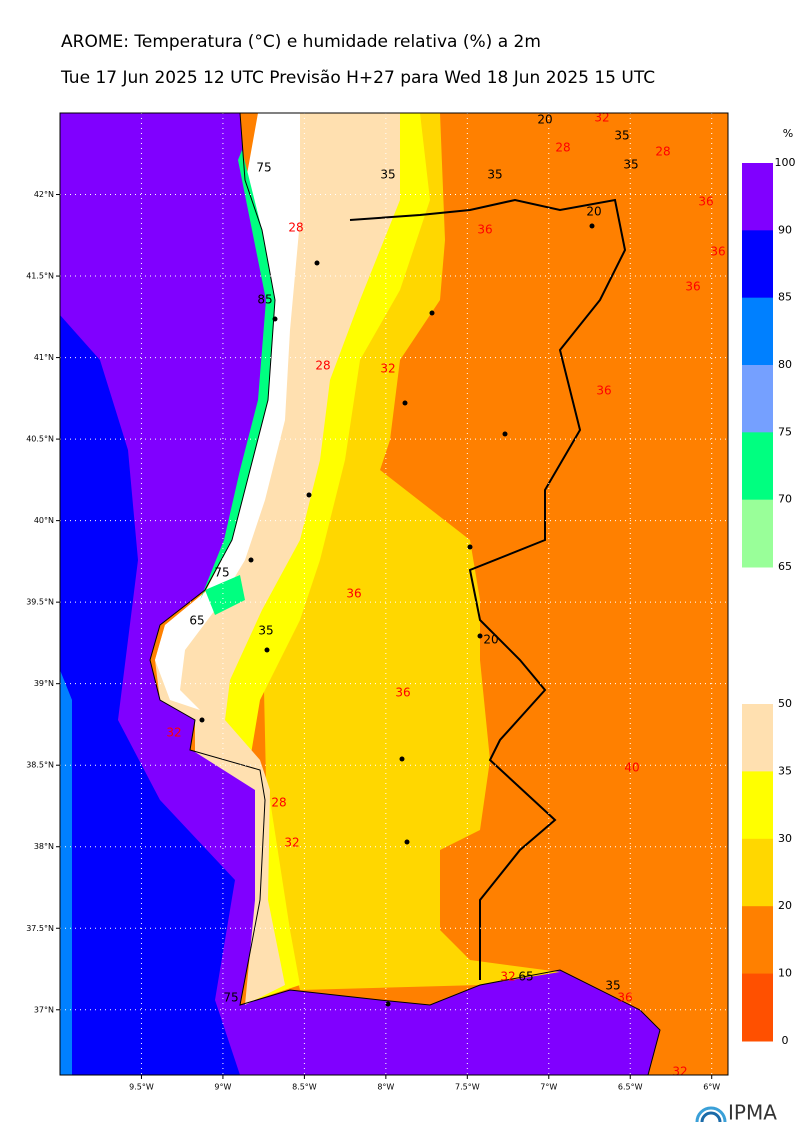  Describe the element at coordinates (785, 566) in the screenshot. I see `colorbar-tick-label: 65` at that location.